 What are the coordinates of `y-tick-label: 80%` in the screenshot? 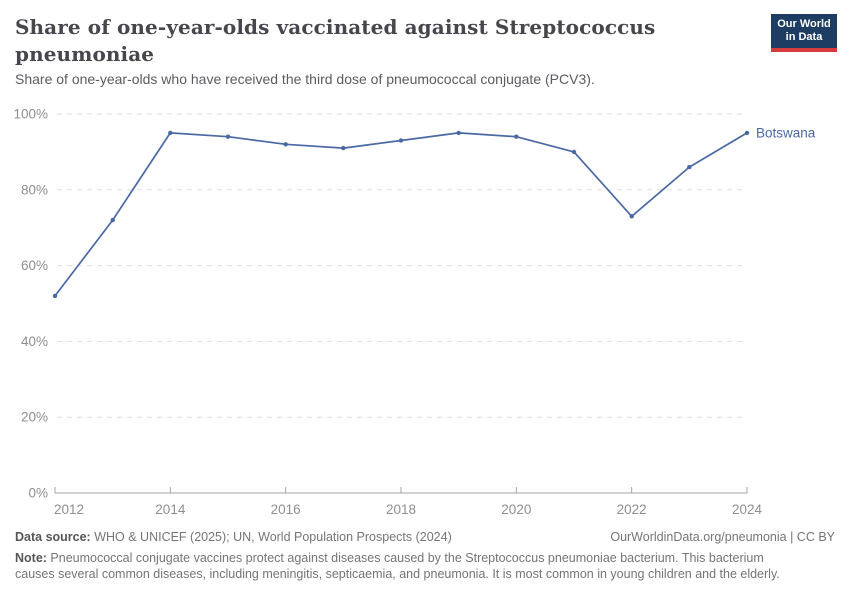 It's located at (34, 189).